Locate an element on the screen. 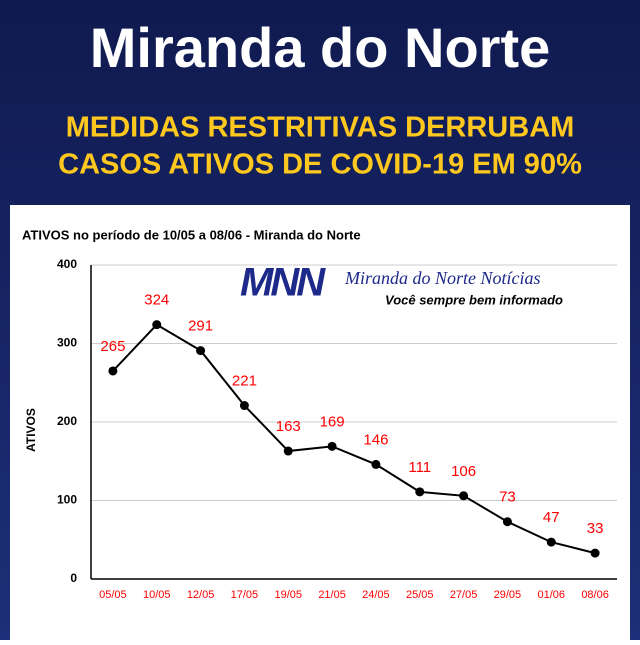 The image size is (640, 645). x-tick-label: 12/05 is located at coordinates (201, 595).